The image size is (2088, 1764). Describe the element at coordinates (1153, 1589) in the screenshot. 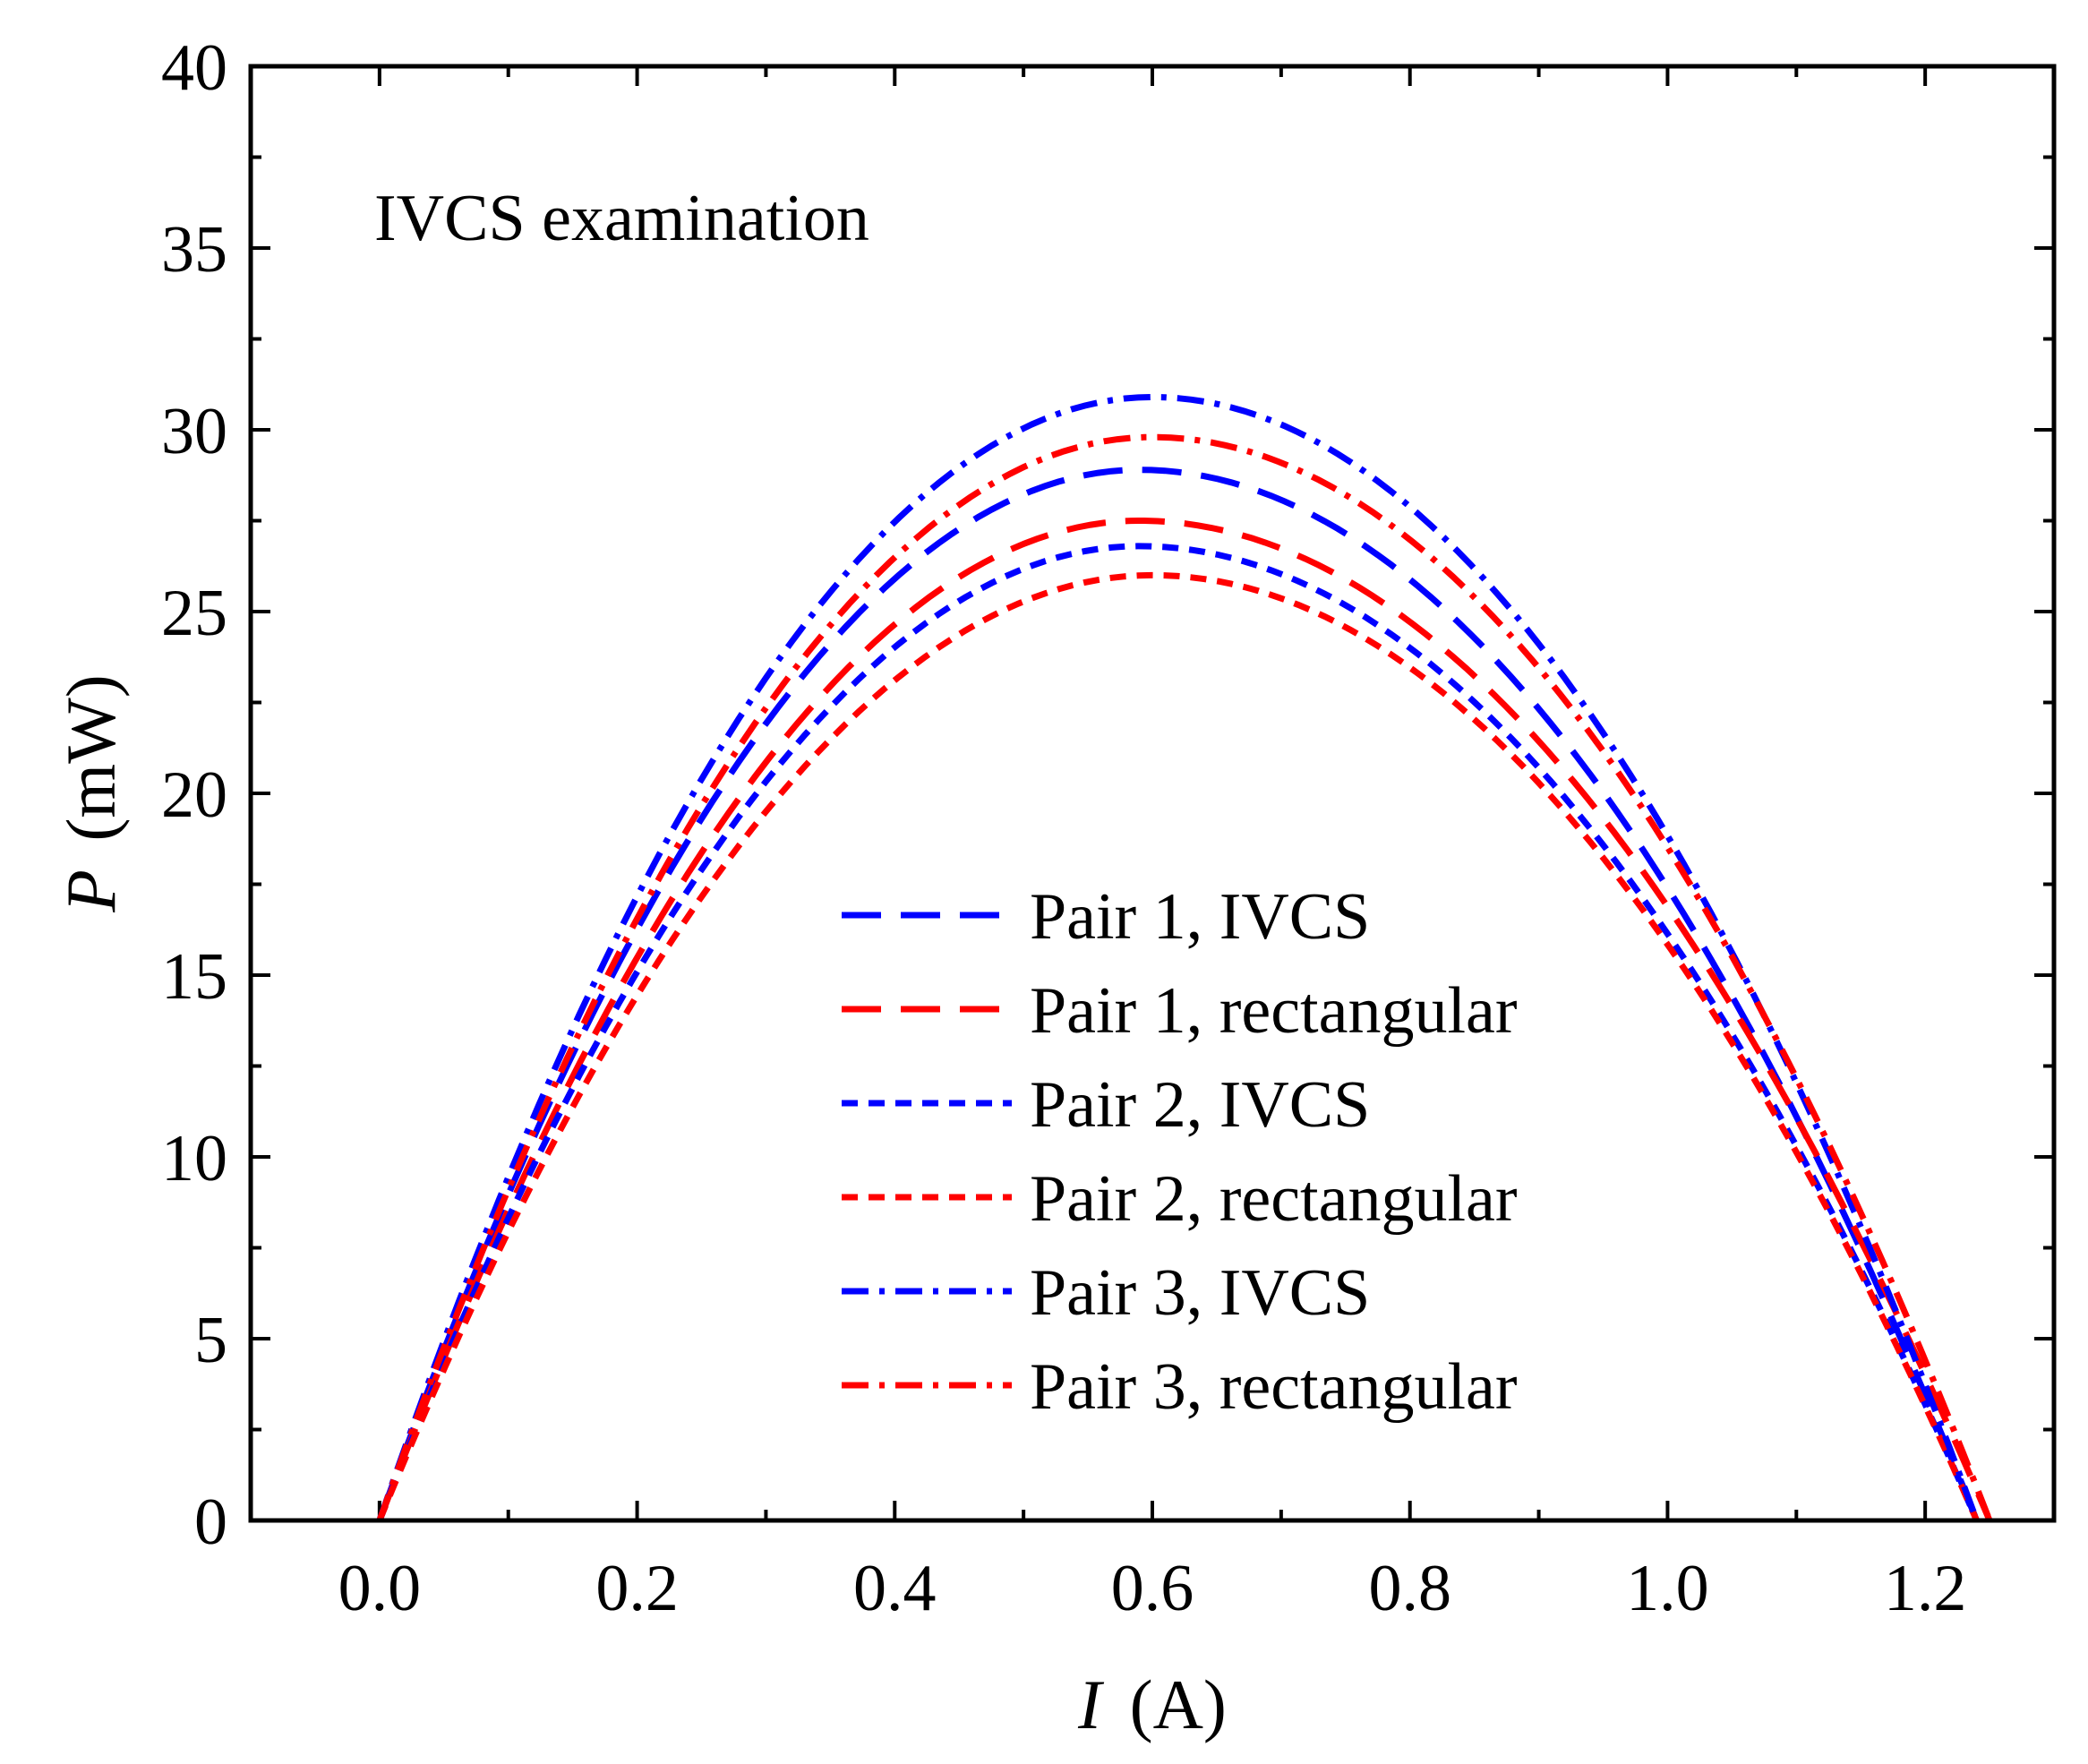

I see `x-tick-label: 0.6` at that location.